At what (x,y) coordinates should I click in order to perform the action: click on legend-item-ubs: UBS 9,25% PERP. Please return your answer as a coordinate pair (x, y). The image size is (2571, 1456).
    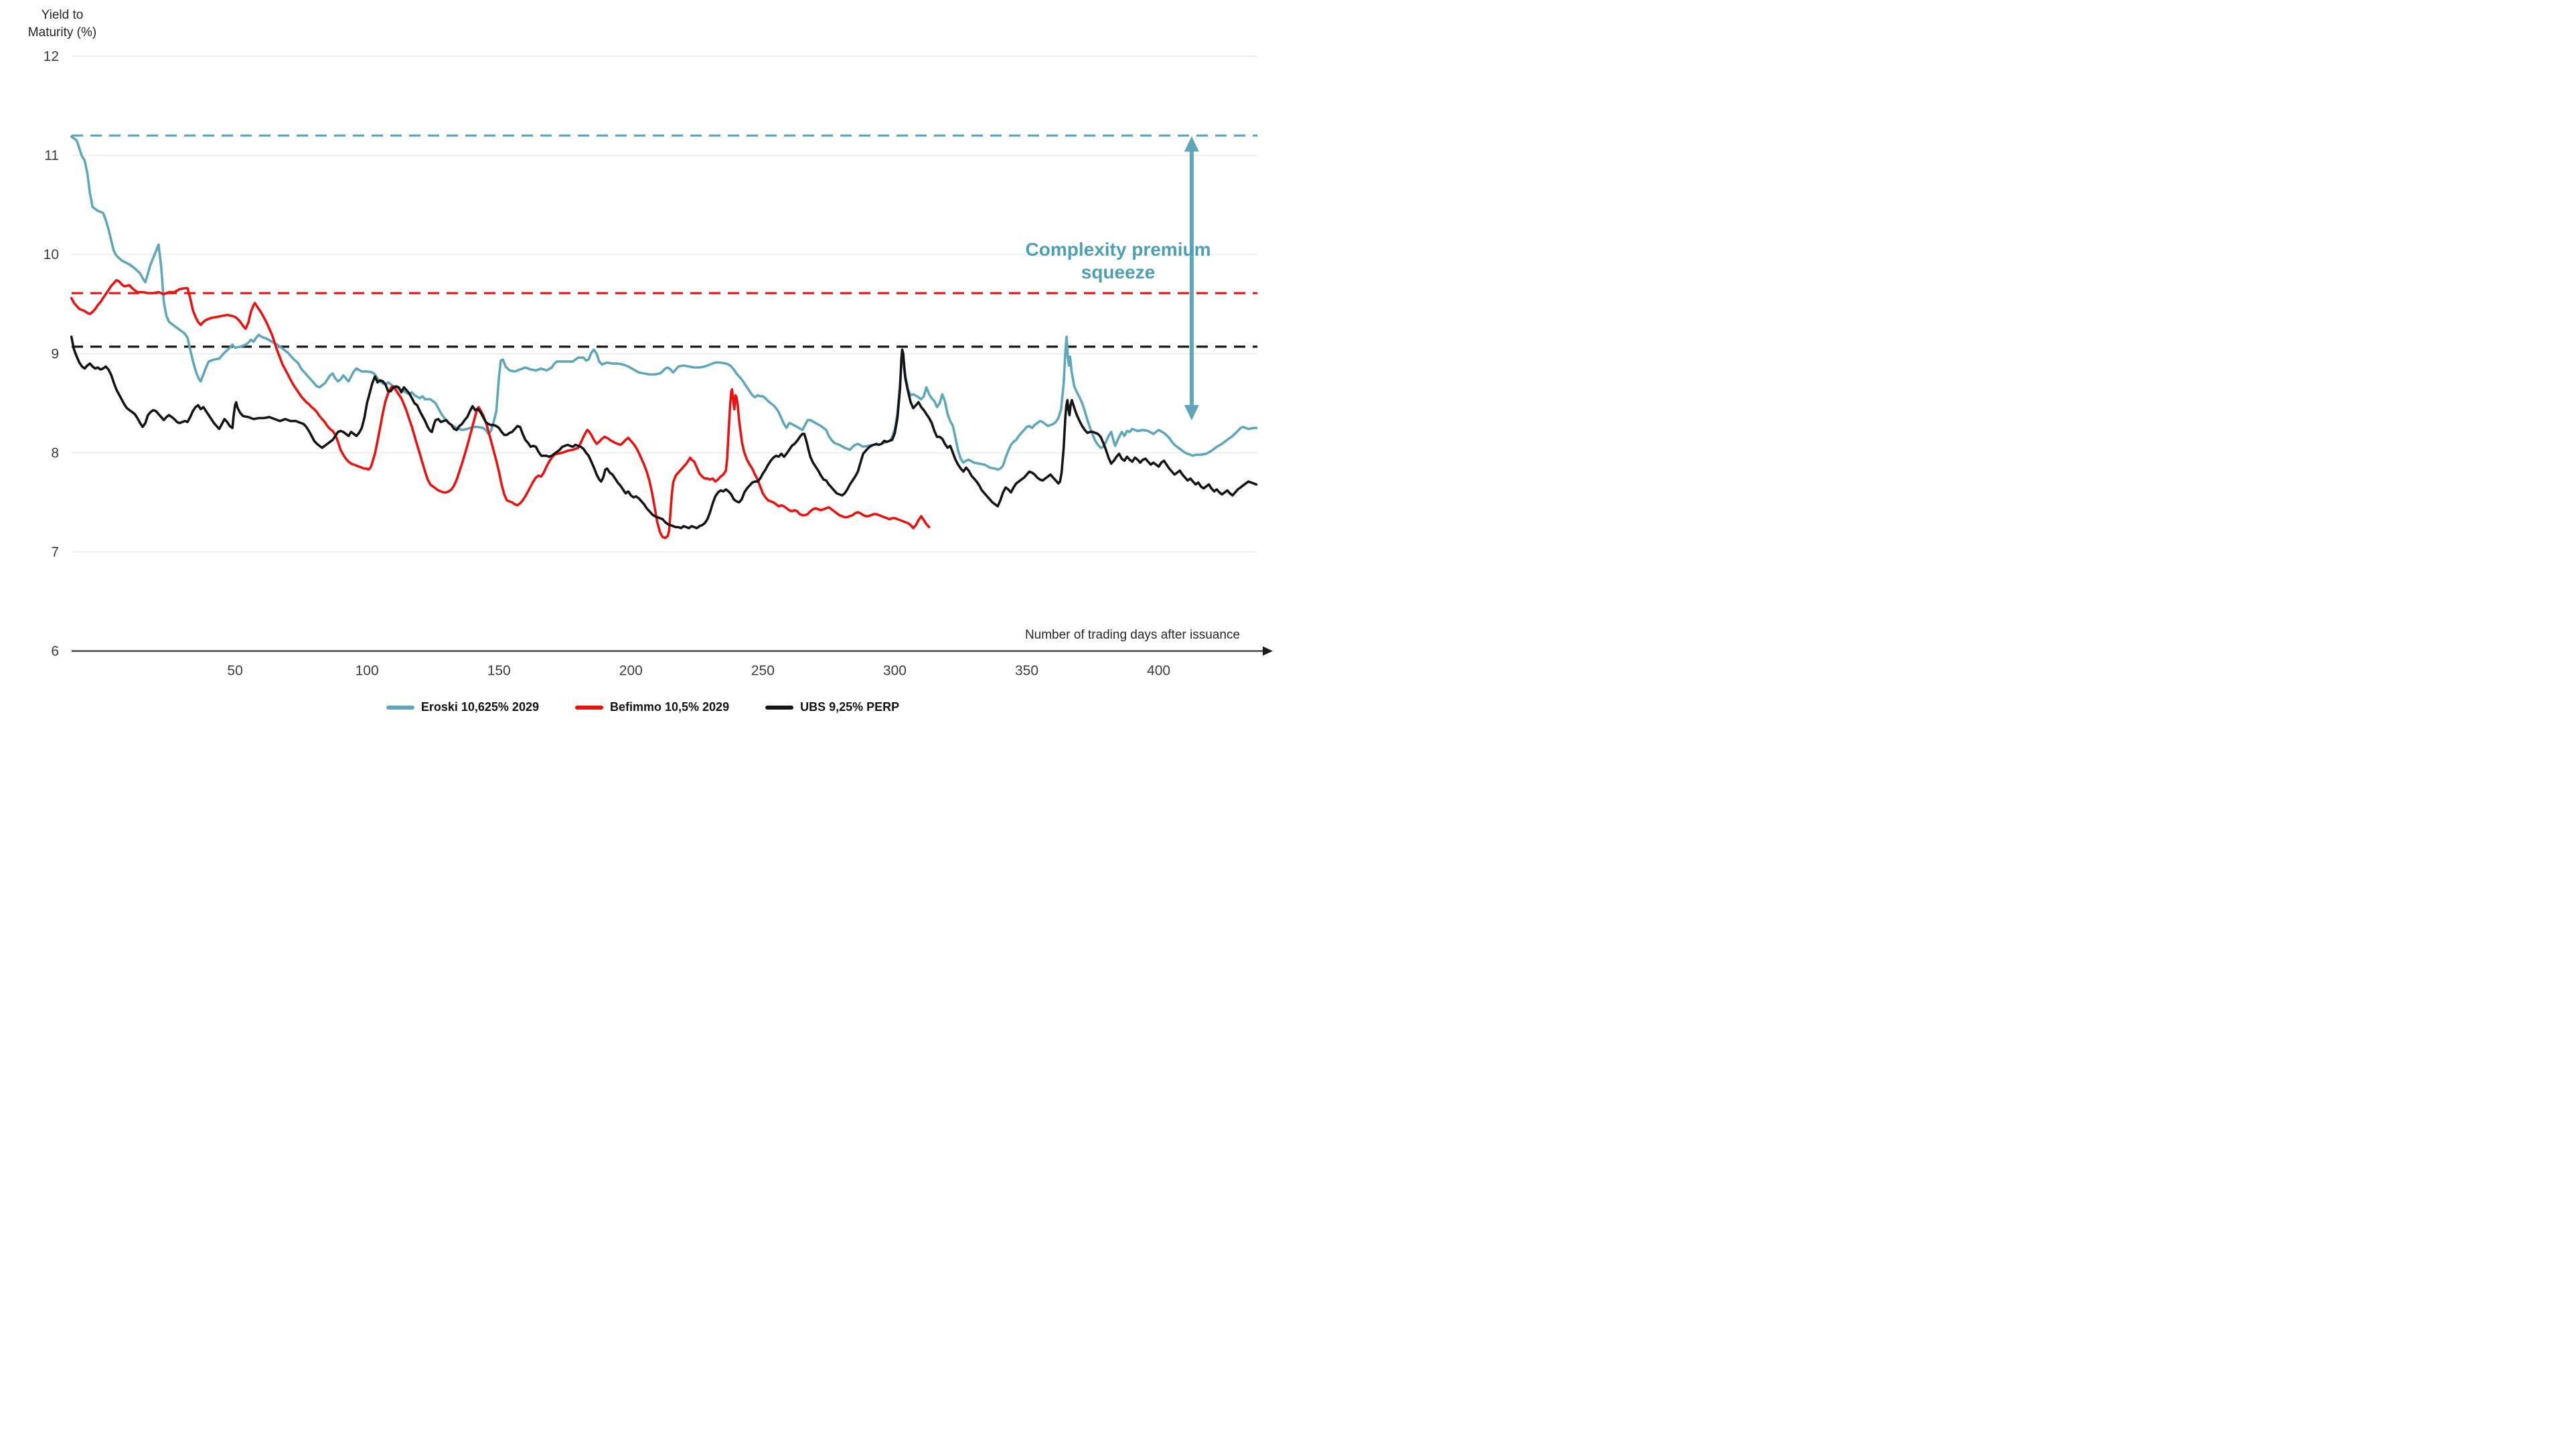
    Looking at the image, I should click on (832, 707).